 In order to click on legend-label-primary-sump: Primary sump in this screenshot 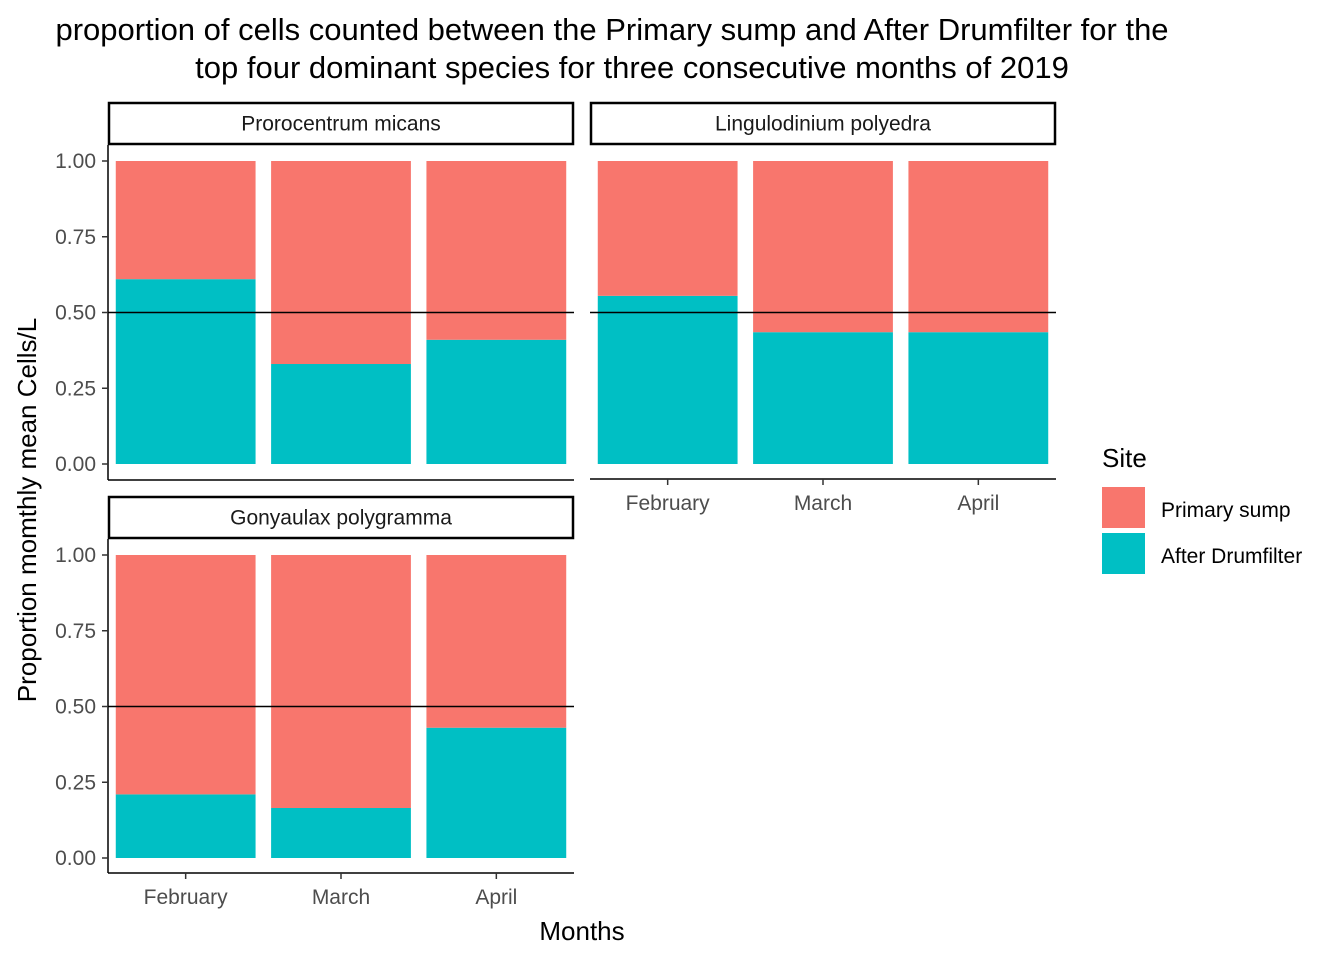, I will do `click(1226, 510)`.